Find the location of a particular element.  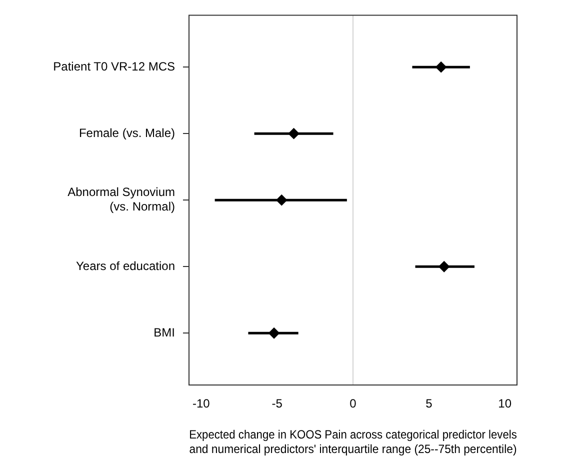

x-tick-label: -5 is located at coordinates (277, 403).